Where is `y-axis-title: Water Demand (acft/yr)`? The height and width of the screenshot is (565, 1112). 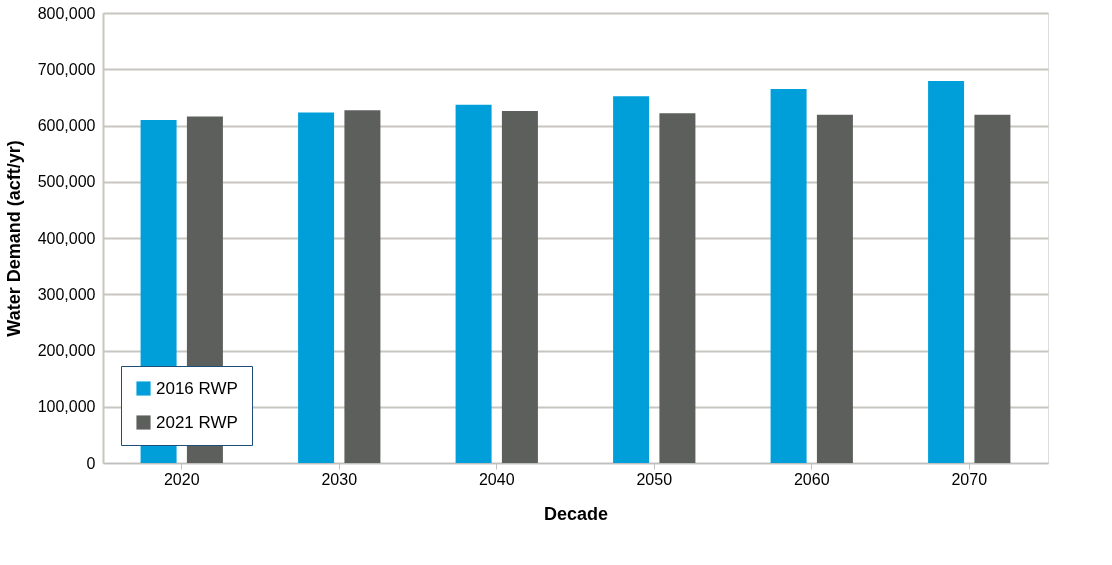 y-axis-title: Water Demand (acft/yr) is located at coordinates (13, 238).